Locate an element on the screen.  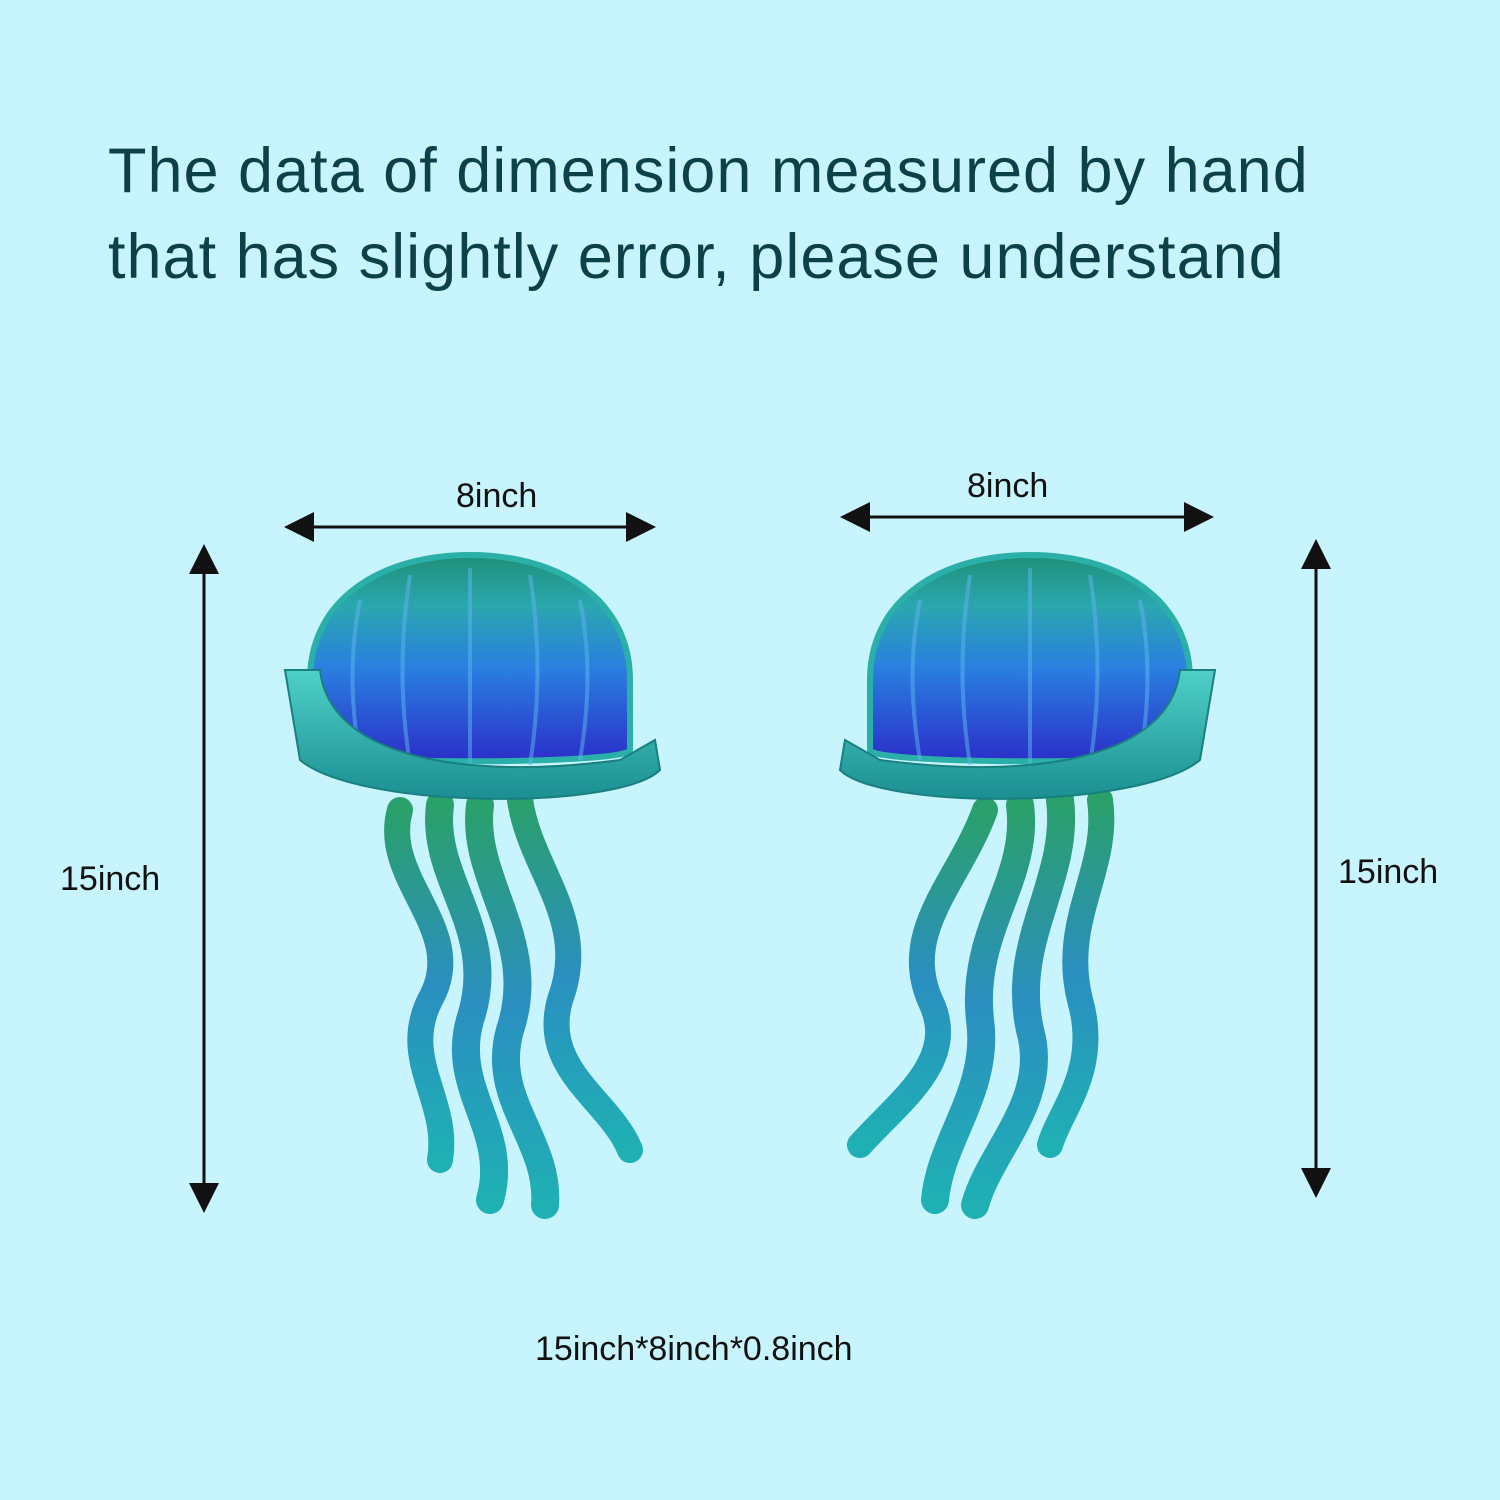
right-width-label: 8inch is located at coordinates (1008, 486).